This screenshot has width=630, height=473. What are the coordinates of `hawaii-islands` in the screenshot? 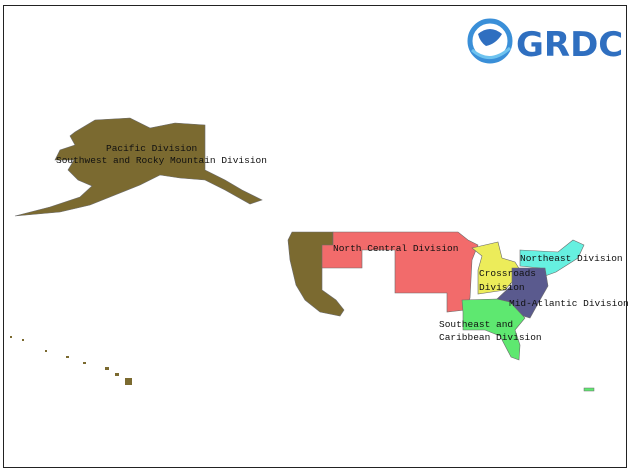 It's located at (71, 360).